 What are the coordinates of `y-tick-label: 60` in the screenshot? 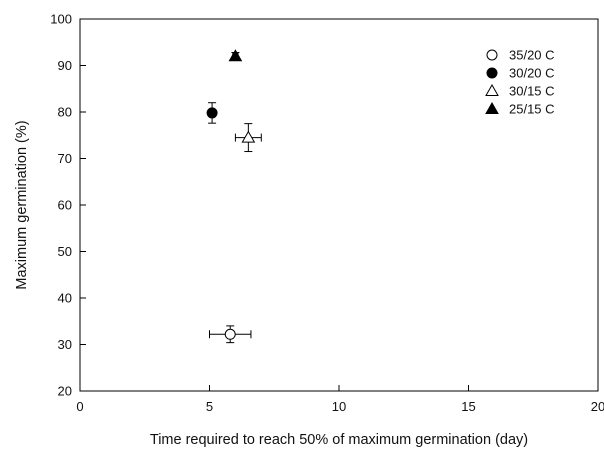 It's located at (65, 205).